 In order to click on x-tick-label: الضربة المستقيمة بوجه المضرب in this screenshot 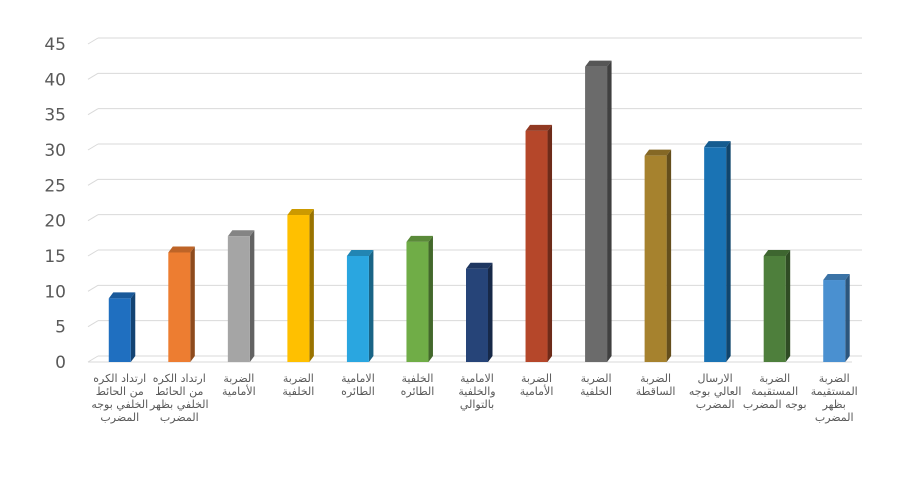, I will do `click(774, 391)`.